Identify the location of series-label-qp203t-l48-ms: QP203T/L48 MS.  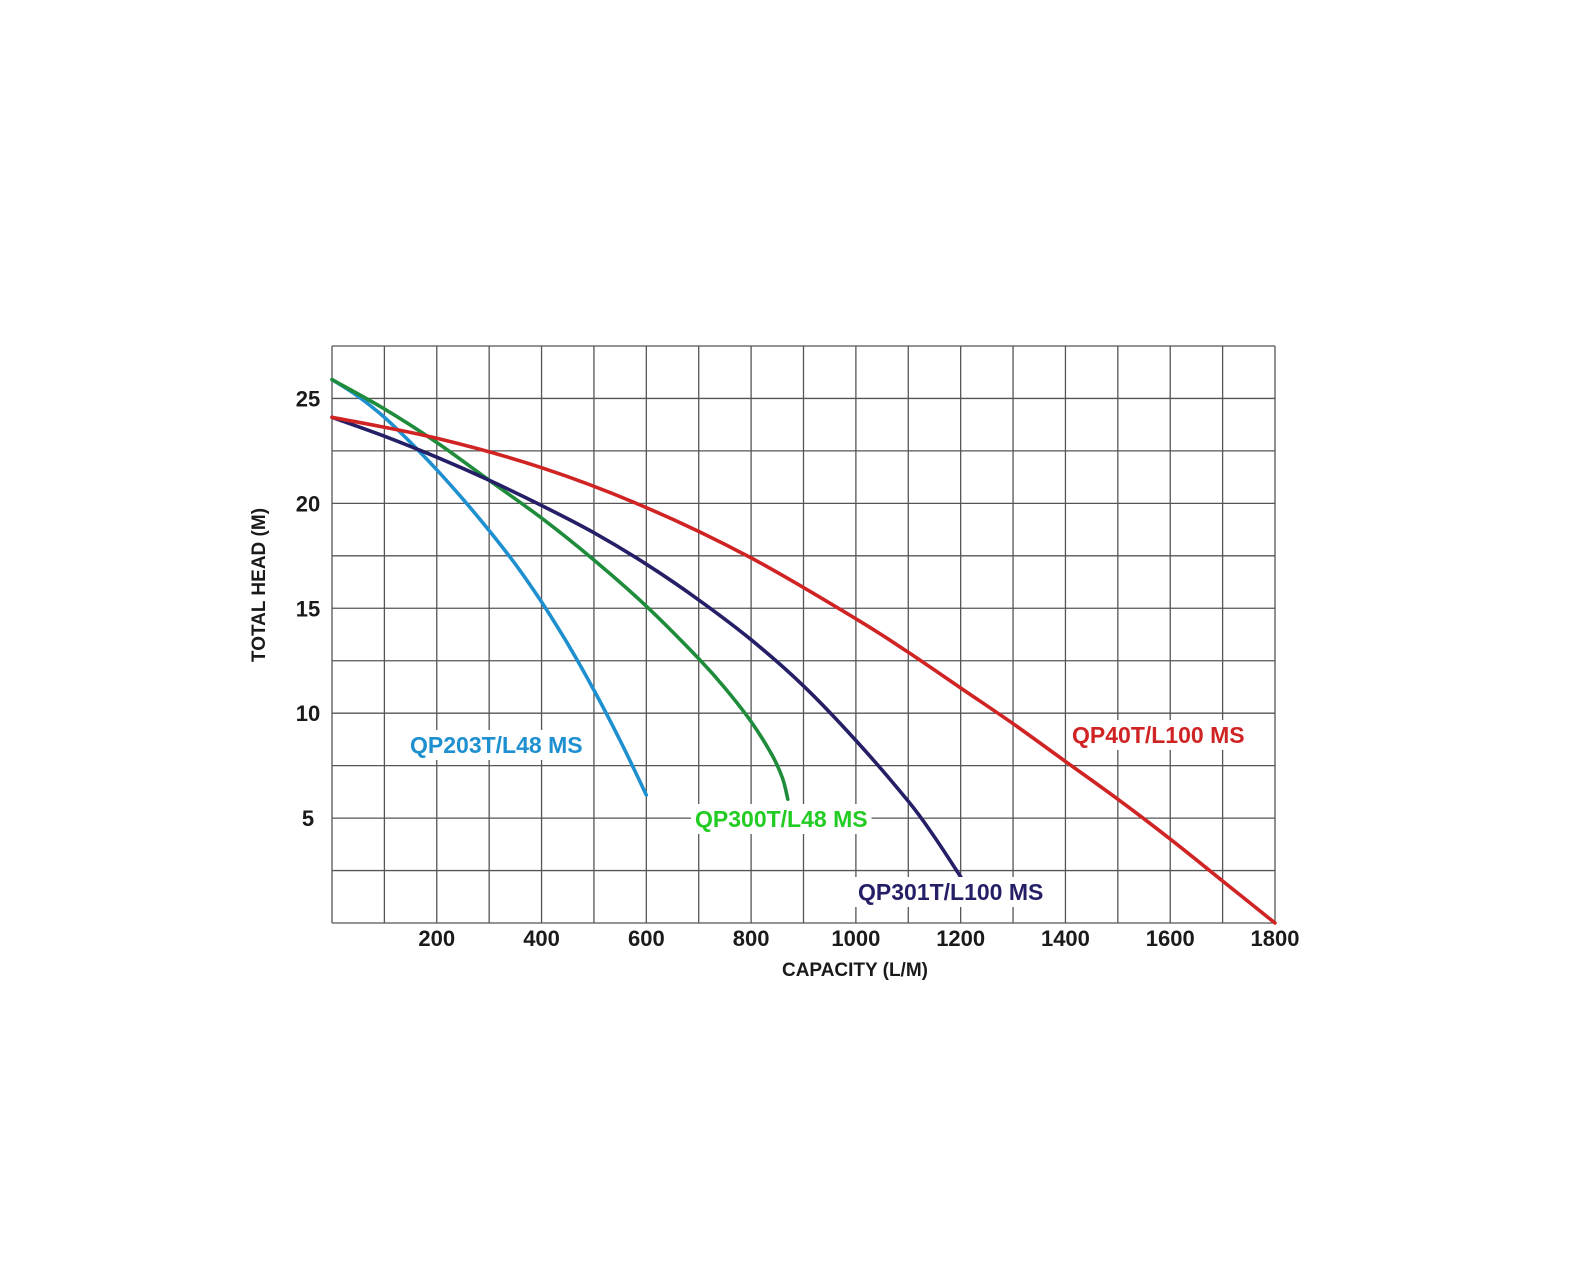
(496, 745).